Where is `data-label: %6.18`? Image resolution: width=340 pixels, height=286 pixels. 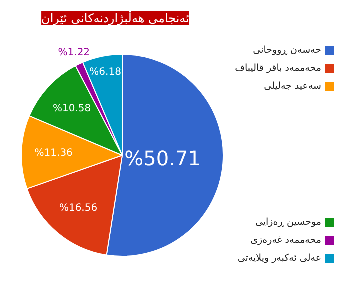
data-label: %6.18 is located at coordinates (106, 72).